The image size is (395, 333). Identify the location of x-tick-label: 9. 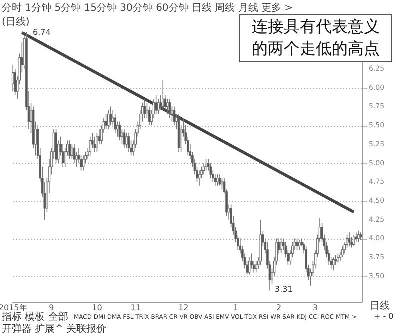
(51, 308).